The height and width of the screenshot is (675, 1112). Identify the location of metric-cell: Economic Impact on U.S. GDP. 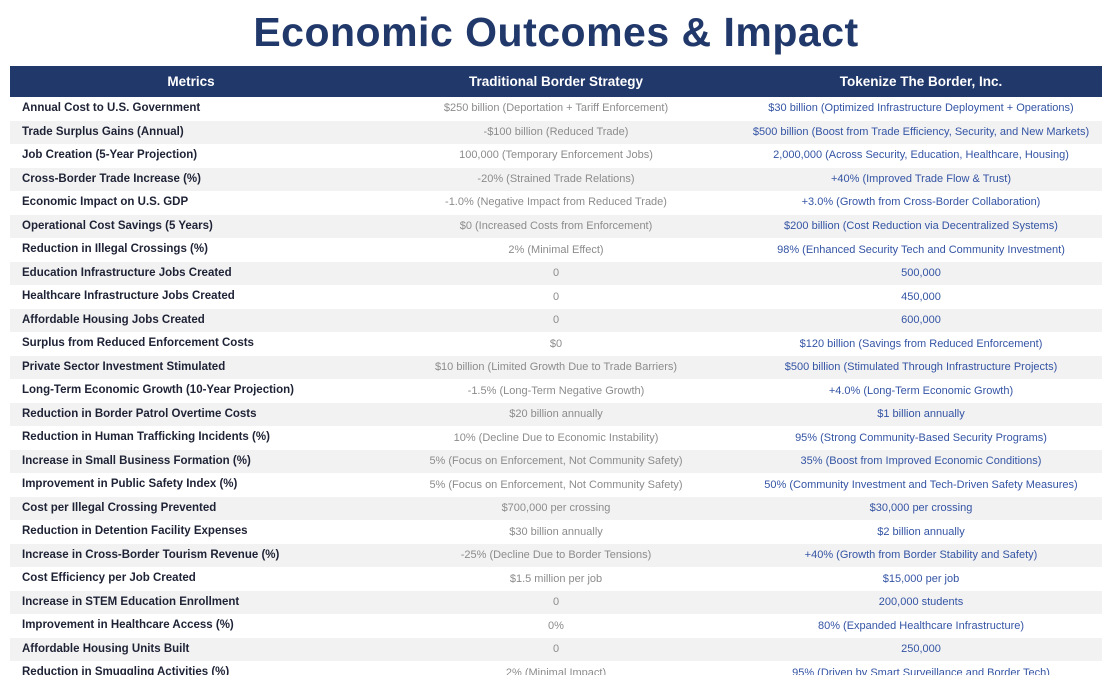
(105, 202).